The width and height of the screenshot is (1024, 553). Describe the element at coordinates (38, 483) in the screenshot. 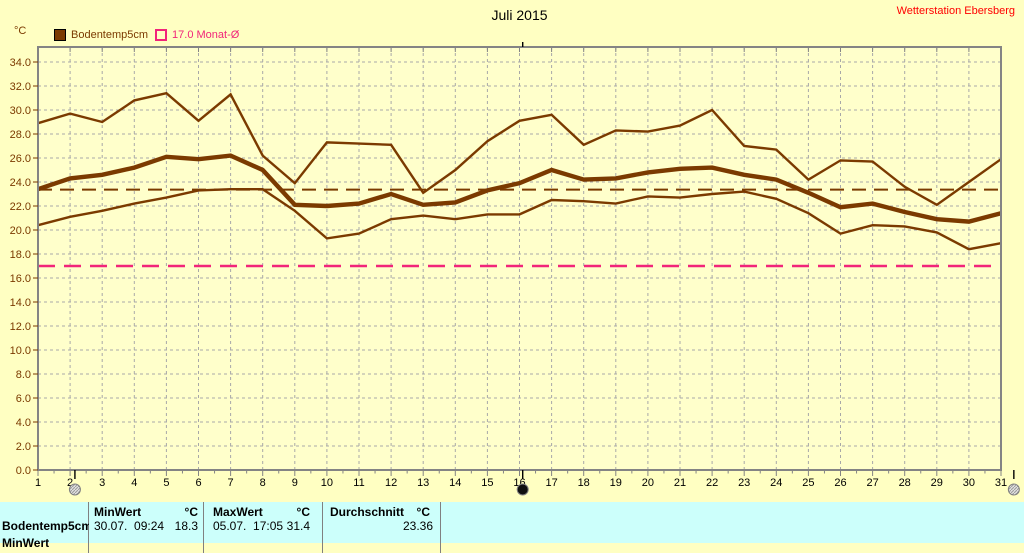

I see `svg-text: 1` at that location.